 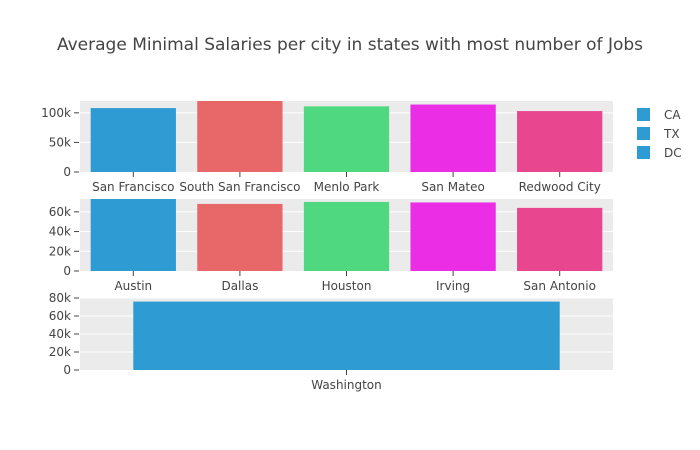 I want to click on bar-austin, so click(x=133, y=235).